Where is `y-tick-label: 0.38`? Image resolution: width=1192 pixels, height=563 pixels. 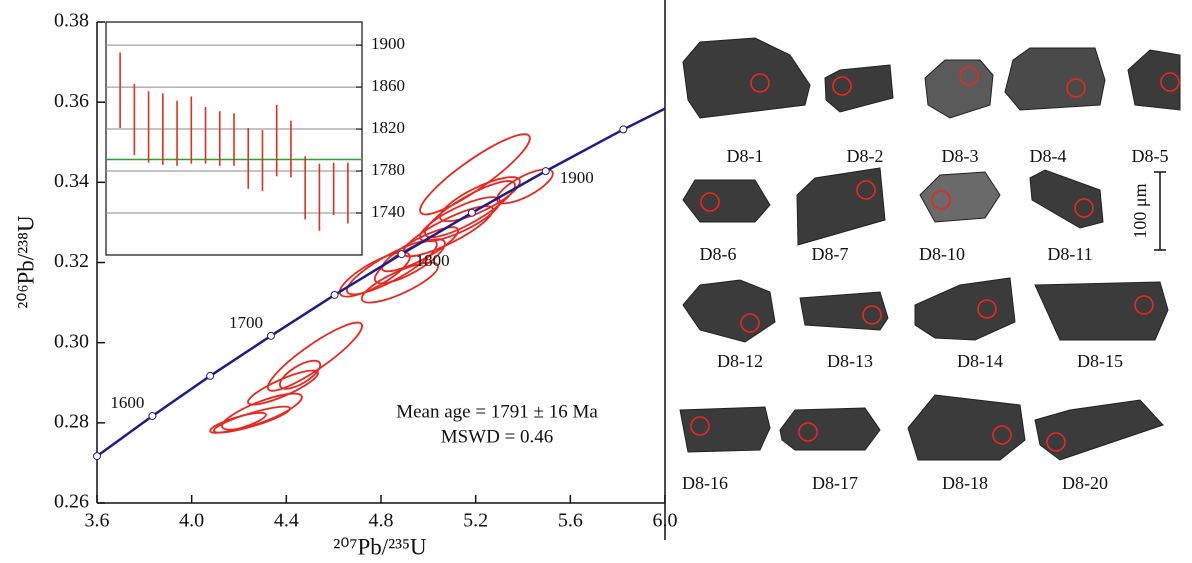 y-tick-label: 0.38 is located at coordinates (71, 21).